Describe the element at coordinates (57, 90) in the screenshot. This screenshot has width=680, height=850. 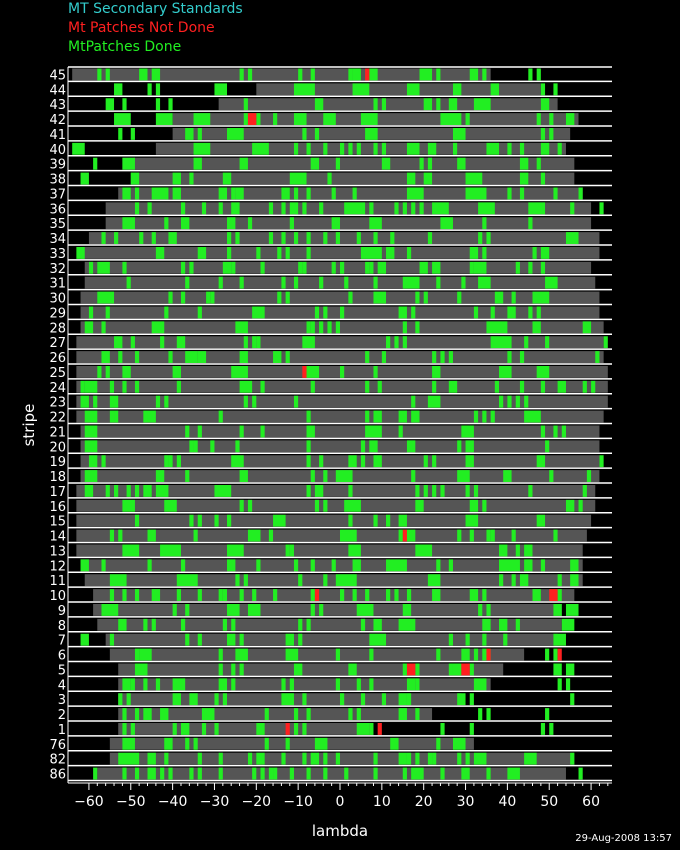
I see `y-tick-label-44: 44` at that location.